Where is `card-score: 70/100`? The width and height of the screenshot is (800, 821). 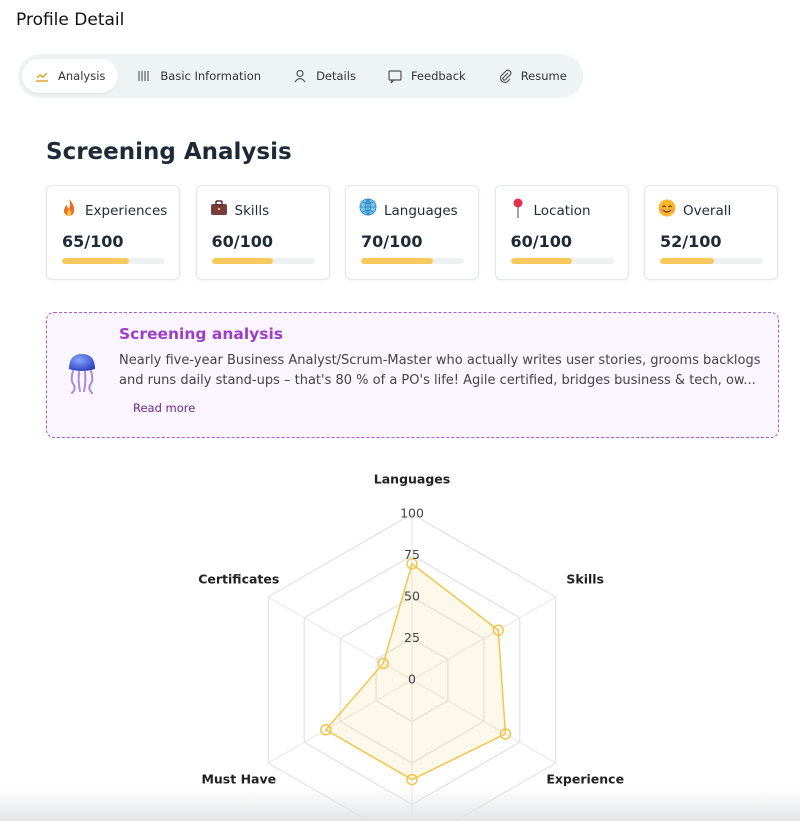
card-score: 70/100 is located at coordinates (392, 241).